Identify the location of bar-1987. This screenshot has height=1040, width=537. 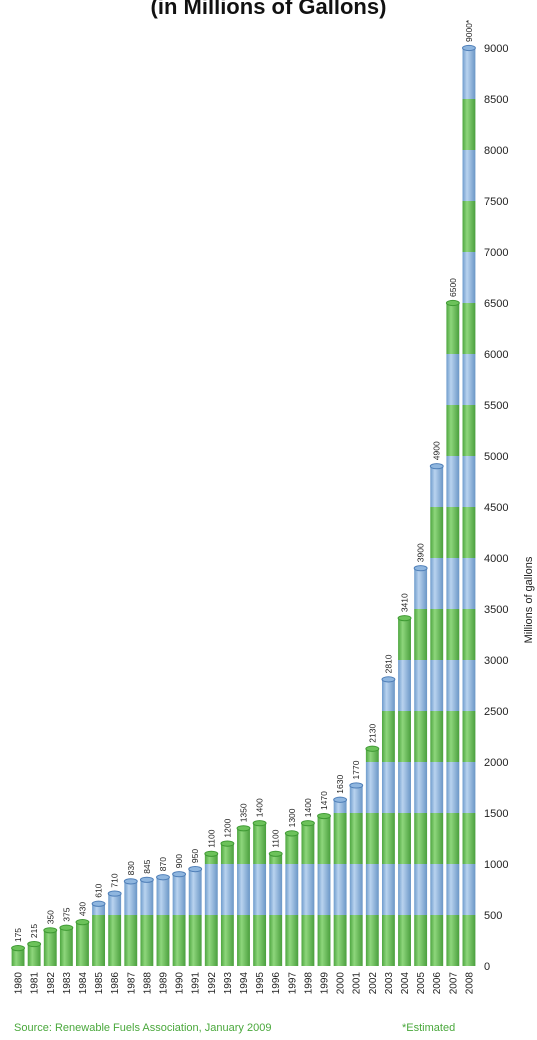
(130, 922).